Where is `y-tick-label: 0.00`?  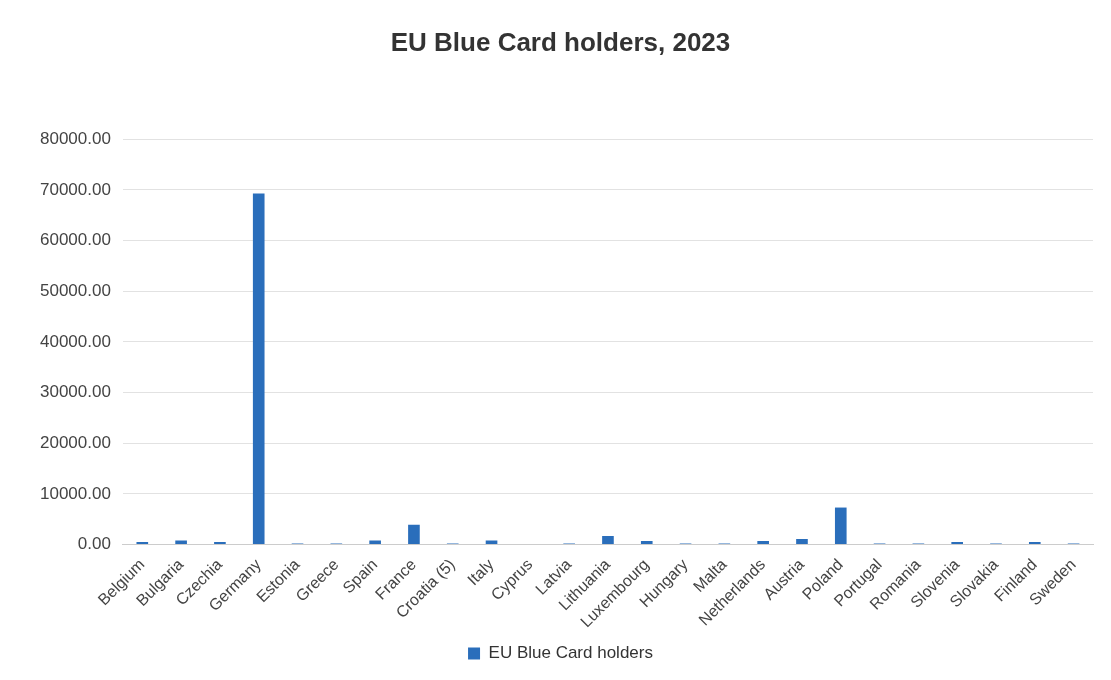
y-tick-label: 0.00 is located at coordinates (94, 544).